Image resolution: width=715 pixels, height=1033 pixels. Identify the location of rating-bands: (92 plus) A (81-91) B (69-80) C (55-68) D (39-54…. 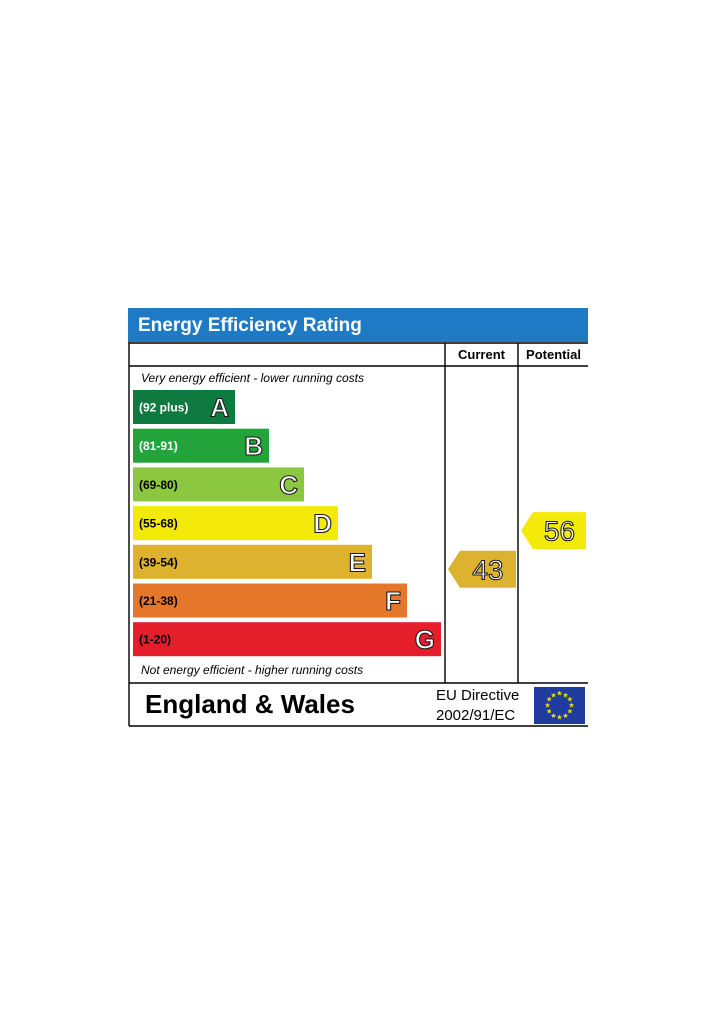
(287, 523).